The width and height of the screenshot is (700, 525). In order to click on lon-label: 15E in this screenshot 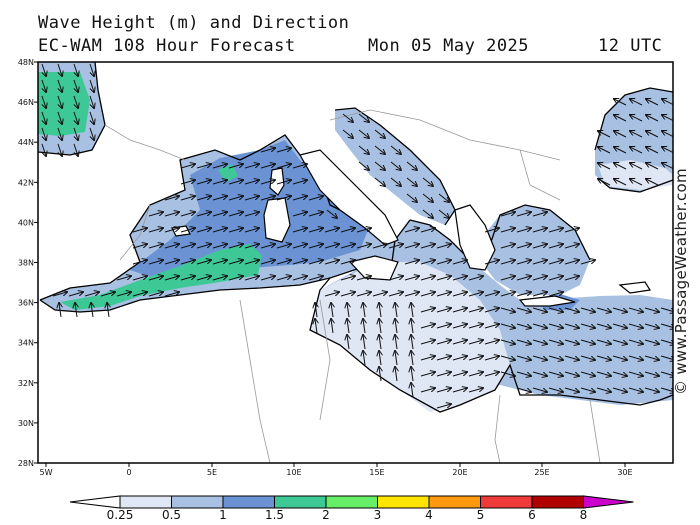, I will do `click(376, 472)`.